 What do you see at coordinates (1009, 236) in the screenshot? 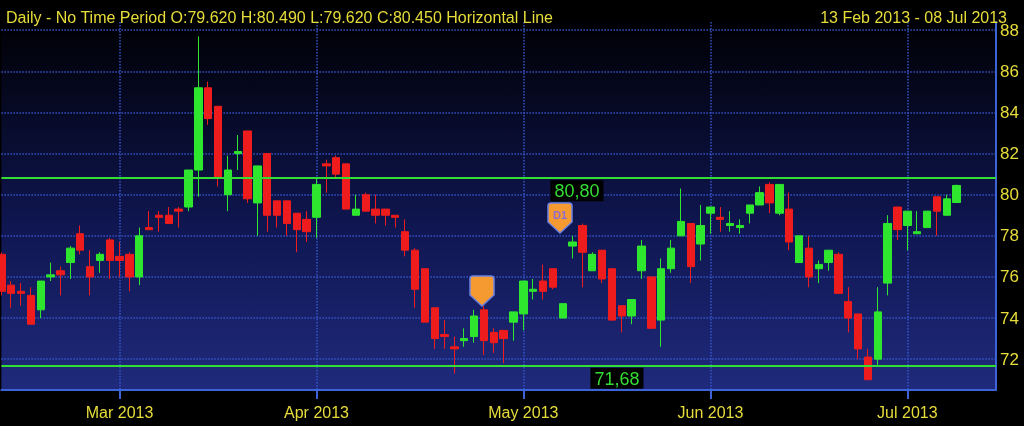
I see `y-tick-label: 78` at bounding box center [1009, 236].